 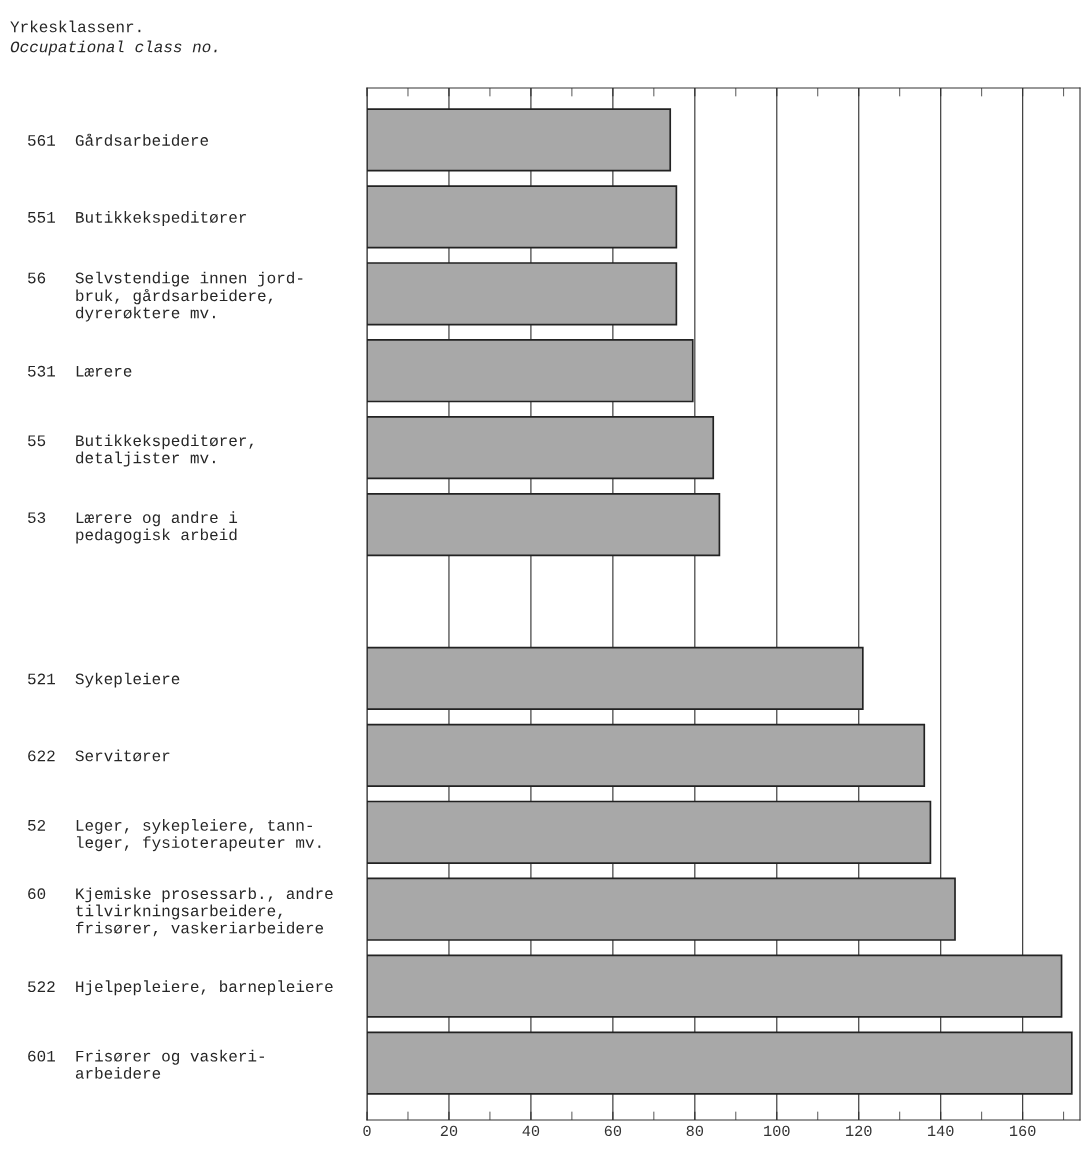 What do you see at coordinates (146, 1064) in the screenshot?
I see `y-tick-label: 601 Frisører og vaskeri- arbeidere` at bounding box center [146, 1064].